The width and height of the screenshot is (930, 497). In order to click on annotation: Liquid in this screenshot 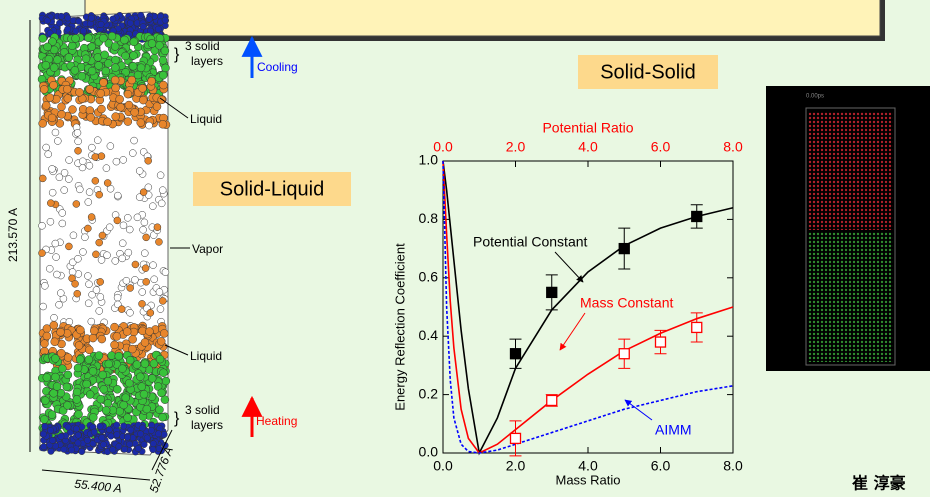, I will do `click(206, 119)`.